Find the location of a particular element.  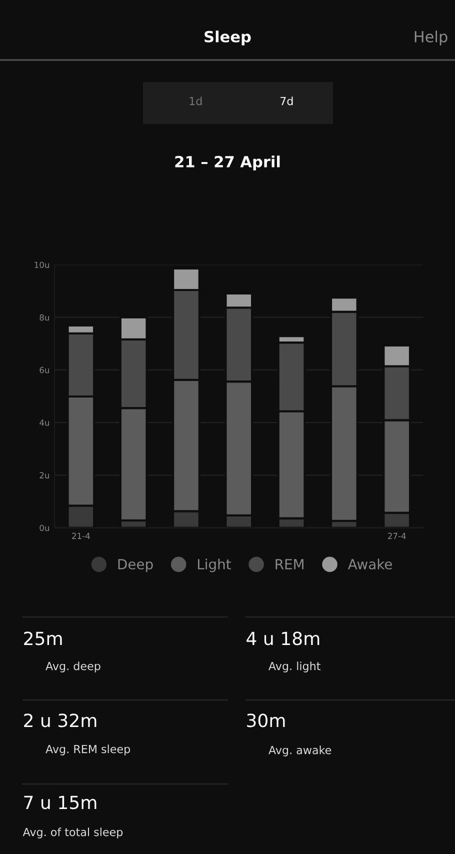

x-tick-label: 27-4 is located at coordinates (397, 535).